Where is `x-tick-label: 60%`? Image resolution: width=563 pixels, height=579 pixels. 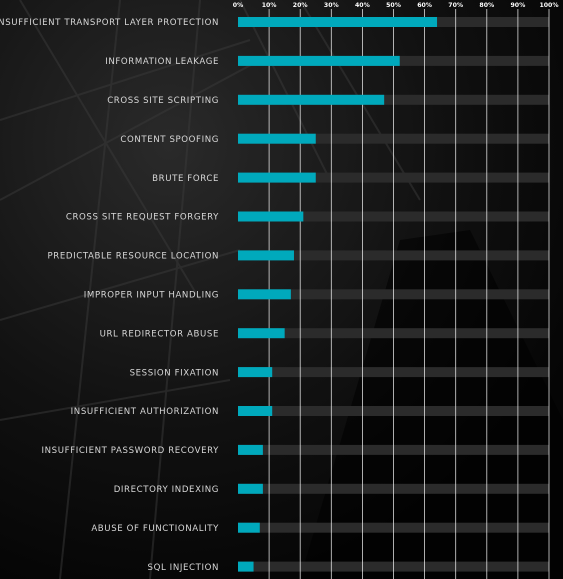
x-tick-label: 60% is located at coordinates (424, 5).